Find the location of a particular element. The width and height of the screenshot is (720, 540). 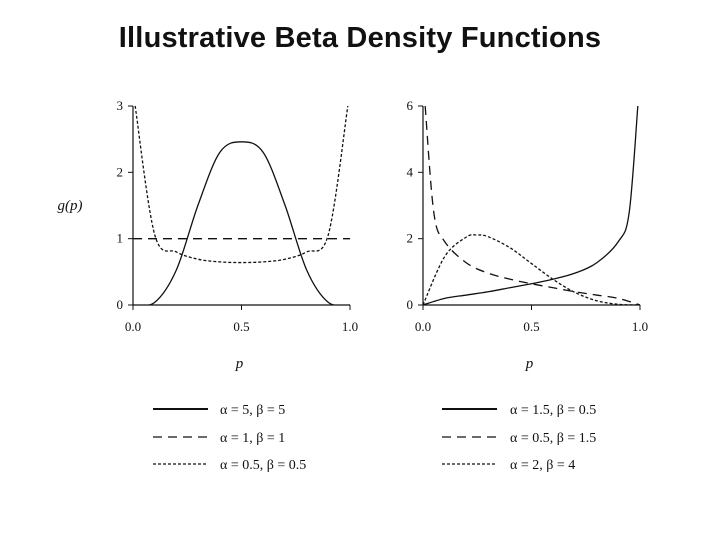

y-tick-label: 1 is located at coordinates (120, 238).